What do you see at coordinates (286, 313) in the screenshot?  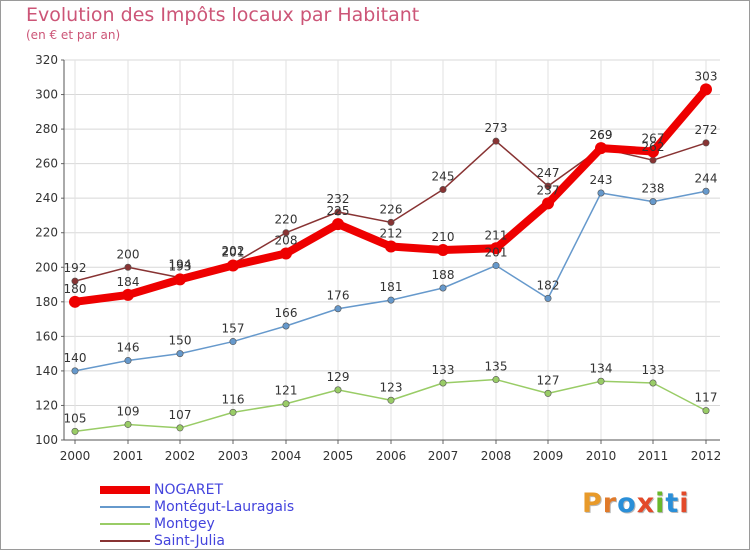 I see `data-label-montegut-lauragais: 166` at bounding box center [286, 313].